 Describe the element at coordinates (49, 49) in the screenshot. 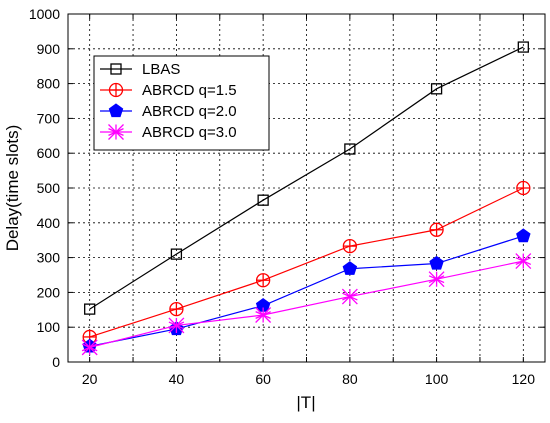

I see `y-tick-label: 900` at that location.